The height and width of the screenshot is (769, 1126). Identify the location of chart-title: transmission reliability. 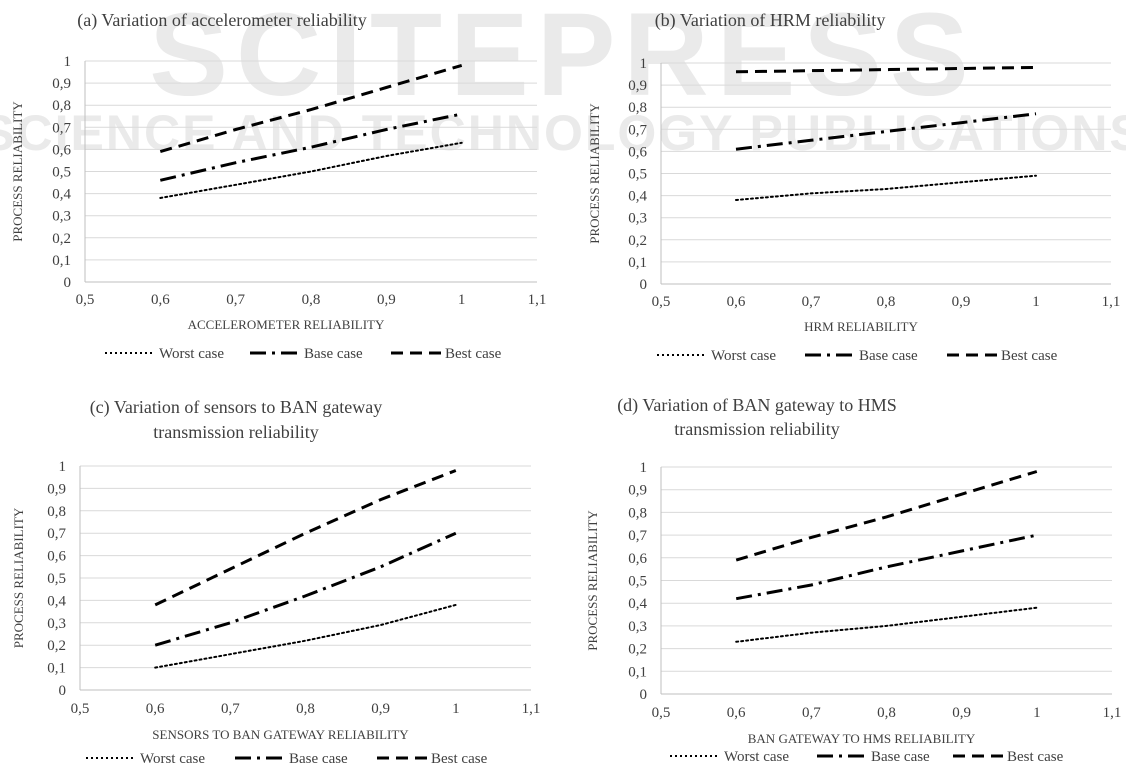
(235, 432).